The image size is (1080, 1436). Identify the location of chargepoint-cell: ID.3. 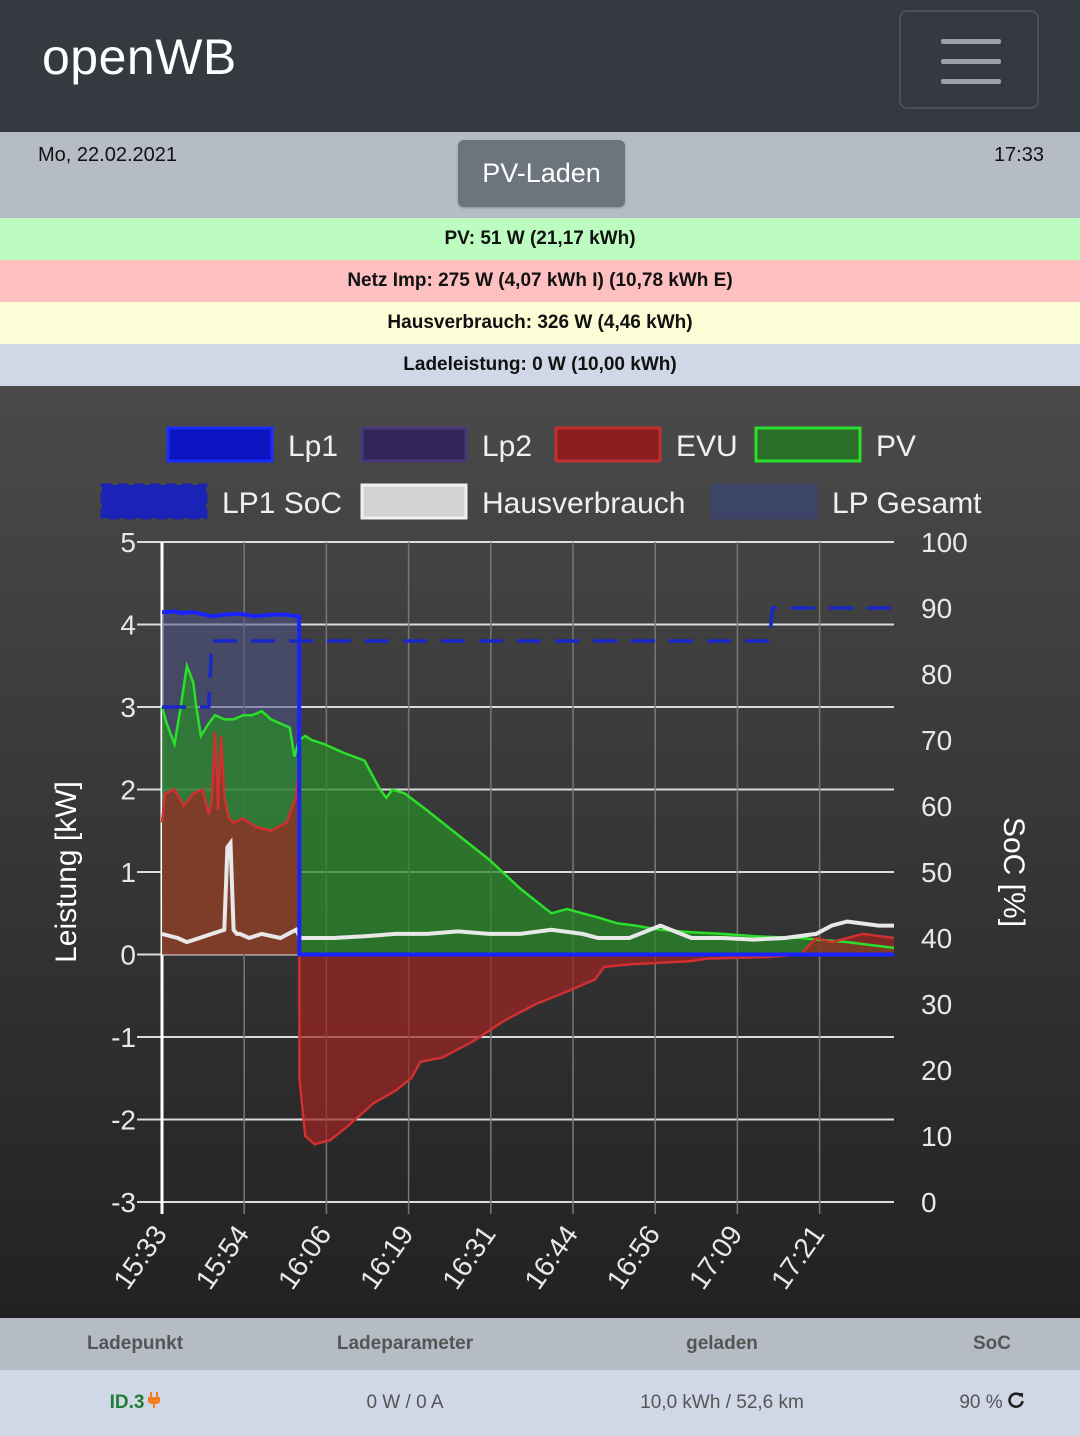
(135, 1403).